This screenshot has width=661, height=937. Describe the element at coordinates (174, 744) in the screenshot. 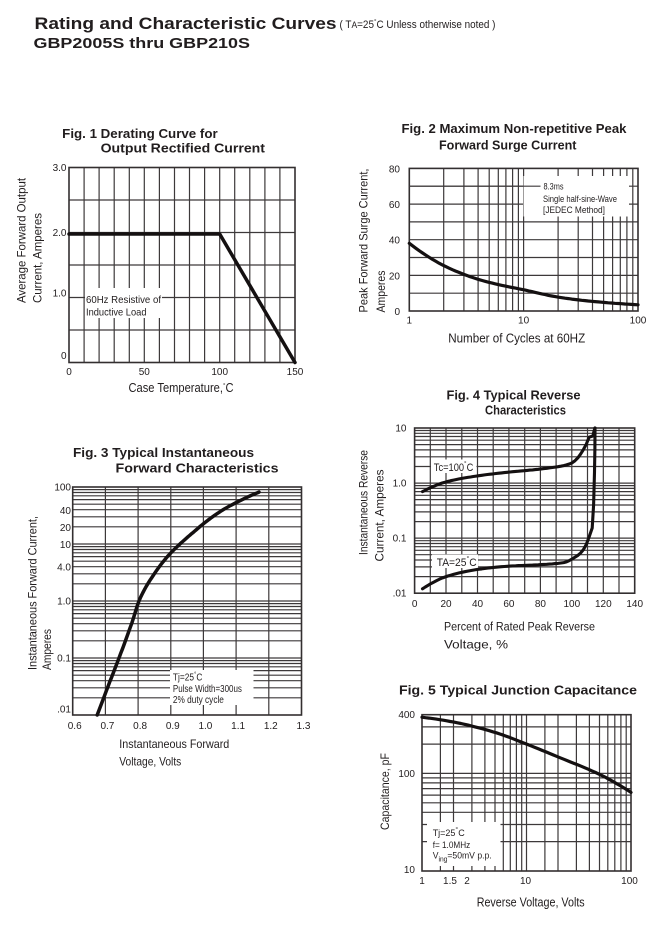

I see `svg-text: Instantaneous Forward` at that location.